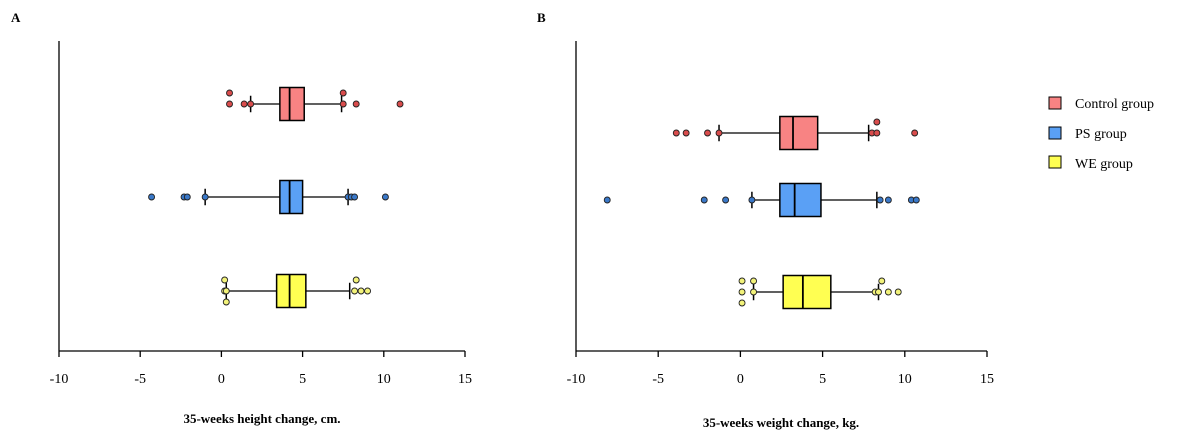 This screenshot has width=1193, height=434. Describe the element at coordinates (541, 17) in the screenshot. I see `panel-b-label: B` at that location.